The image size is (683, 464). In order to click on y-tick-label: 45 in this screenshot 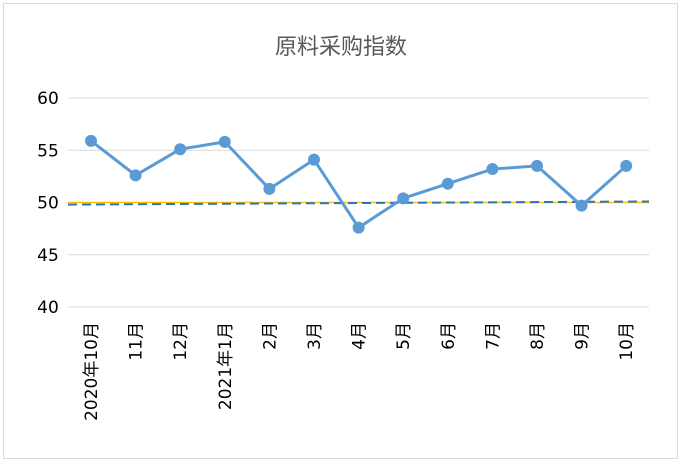, I will do `click(48, 256)`.